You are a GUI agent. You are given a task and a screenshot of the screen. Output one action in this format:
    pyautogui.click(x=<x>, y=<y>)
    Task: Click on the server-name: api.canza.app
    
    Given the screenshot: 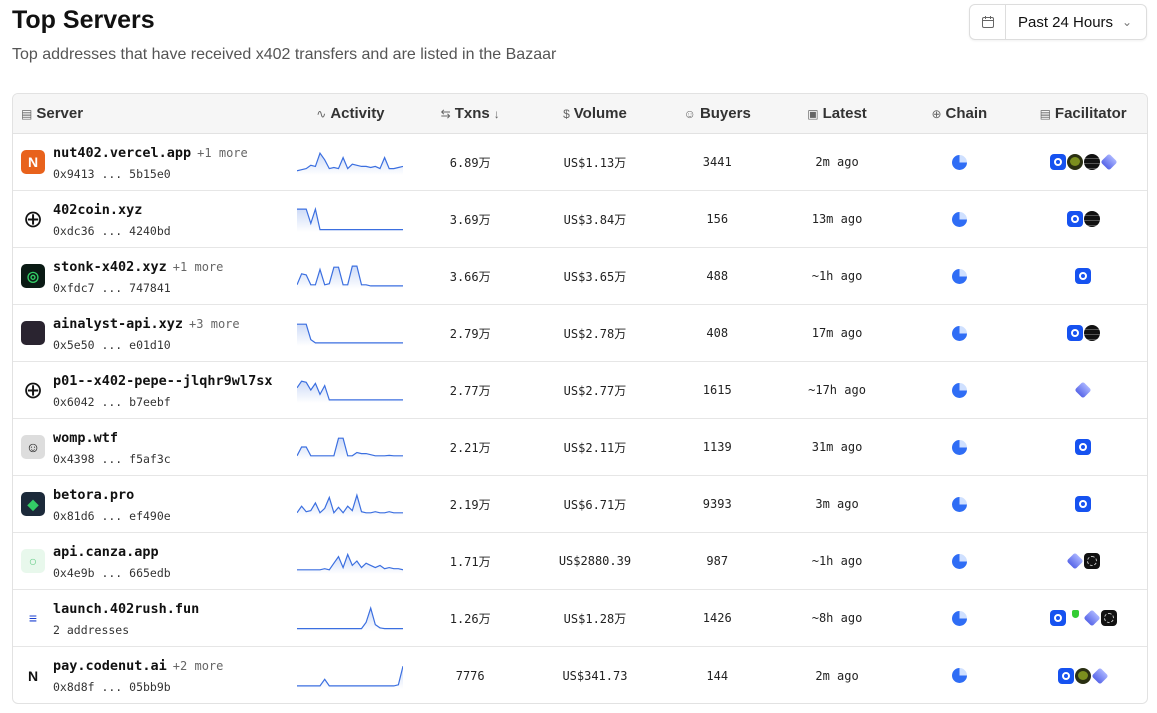 What is the action you would take?
    pyautogui.click(x=106, y=551)
    